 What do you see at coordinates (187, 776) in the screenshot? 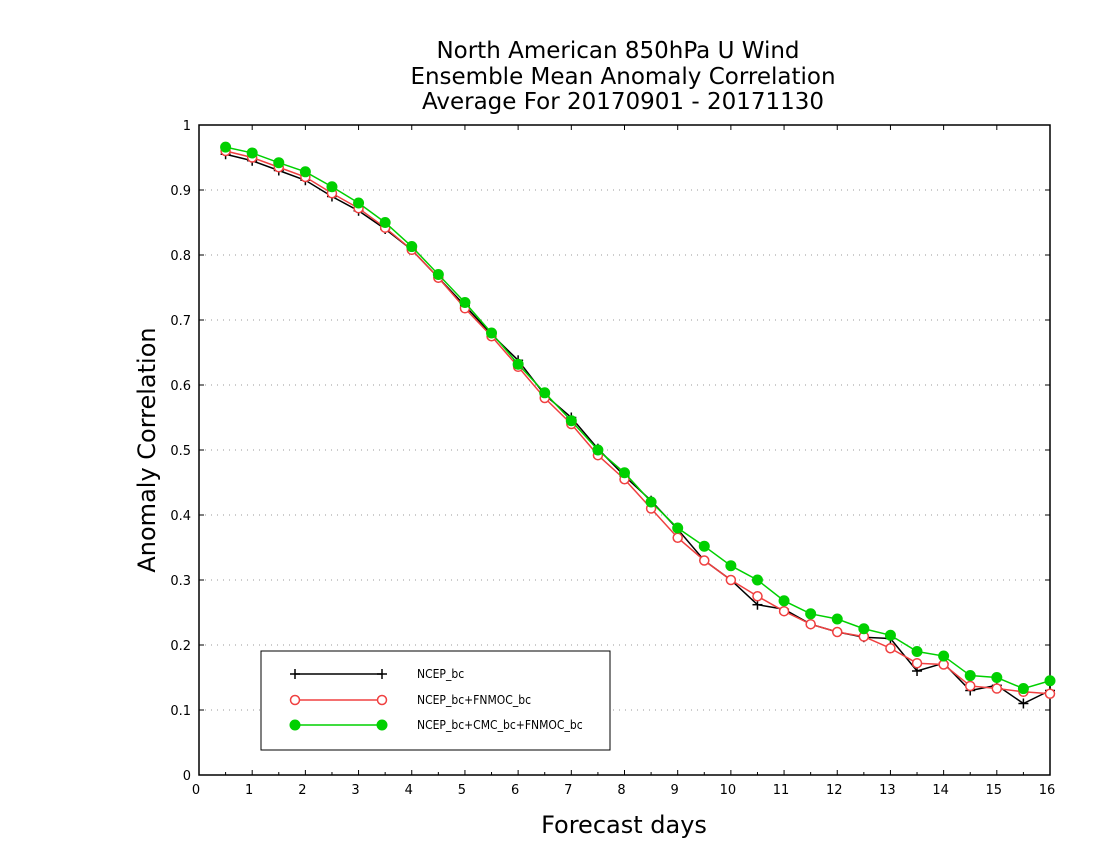
I see `y-tick-label: 0` at bounding box center [187, 776].